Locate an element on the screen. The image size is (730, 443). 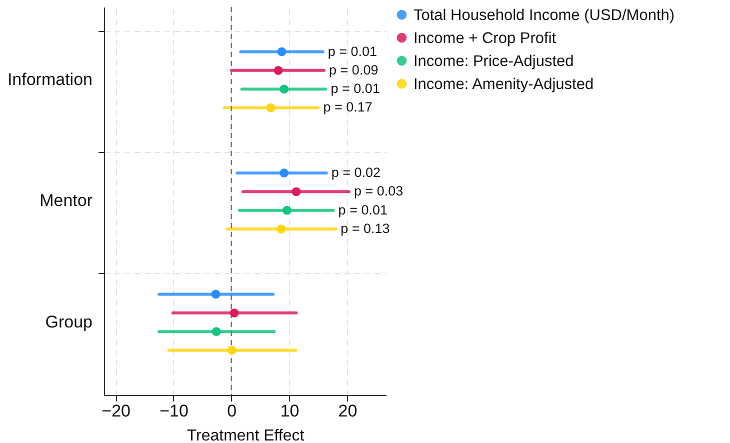
legend-label: Income: Amenity-Adjusted is located at coordinates (504, 84).